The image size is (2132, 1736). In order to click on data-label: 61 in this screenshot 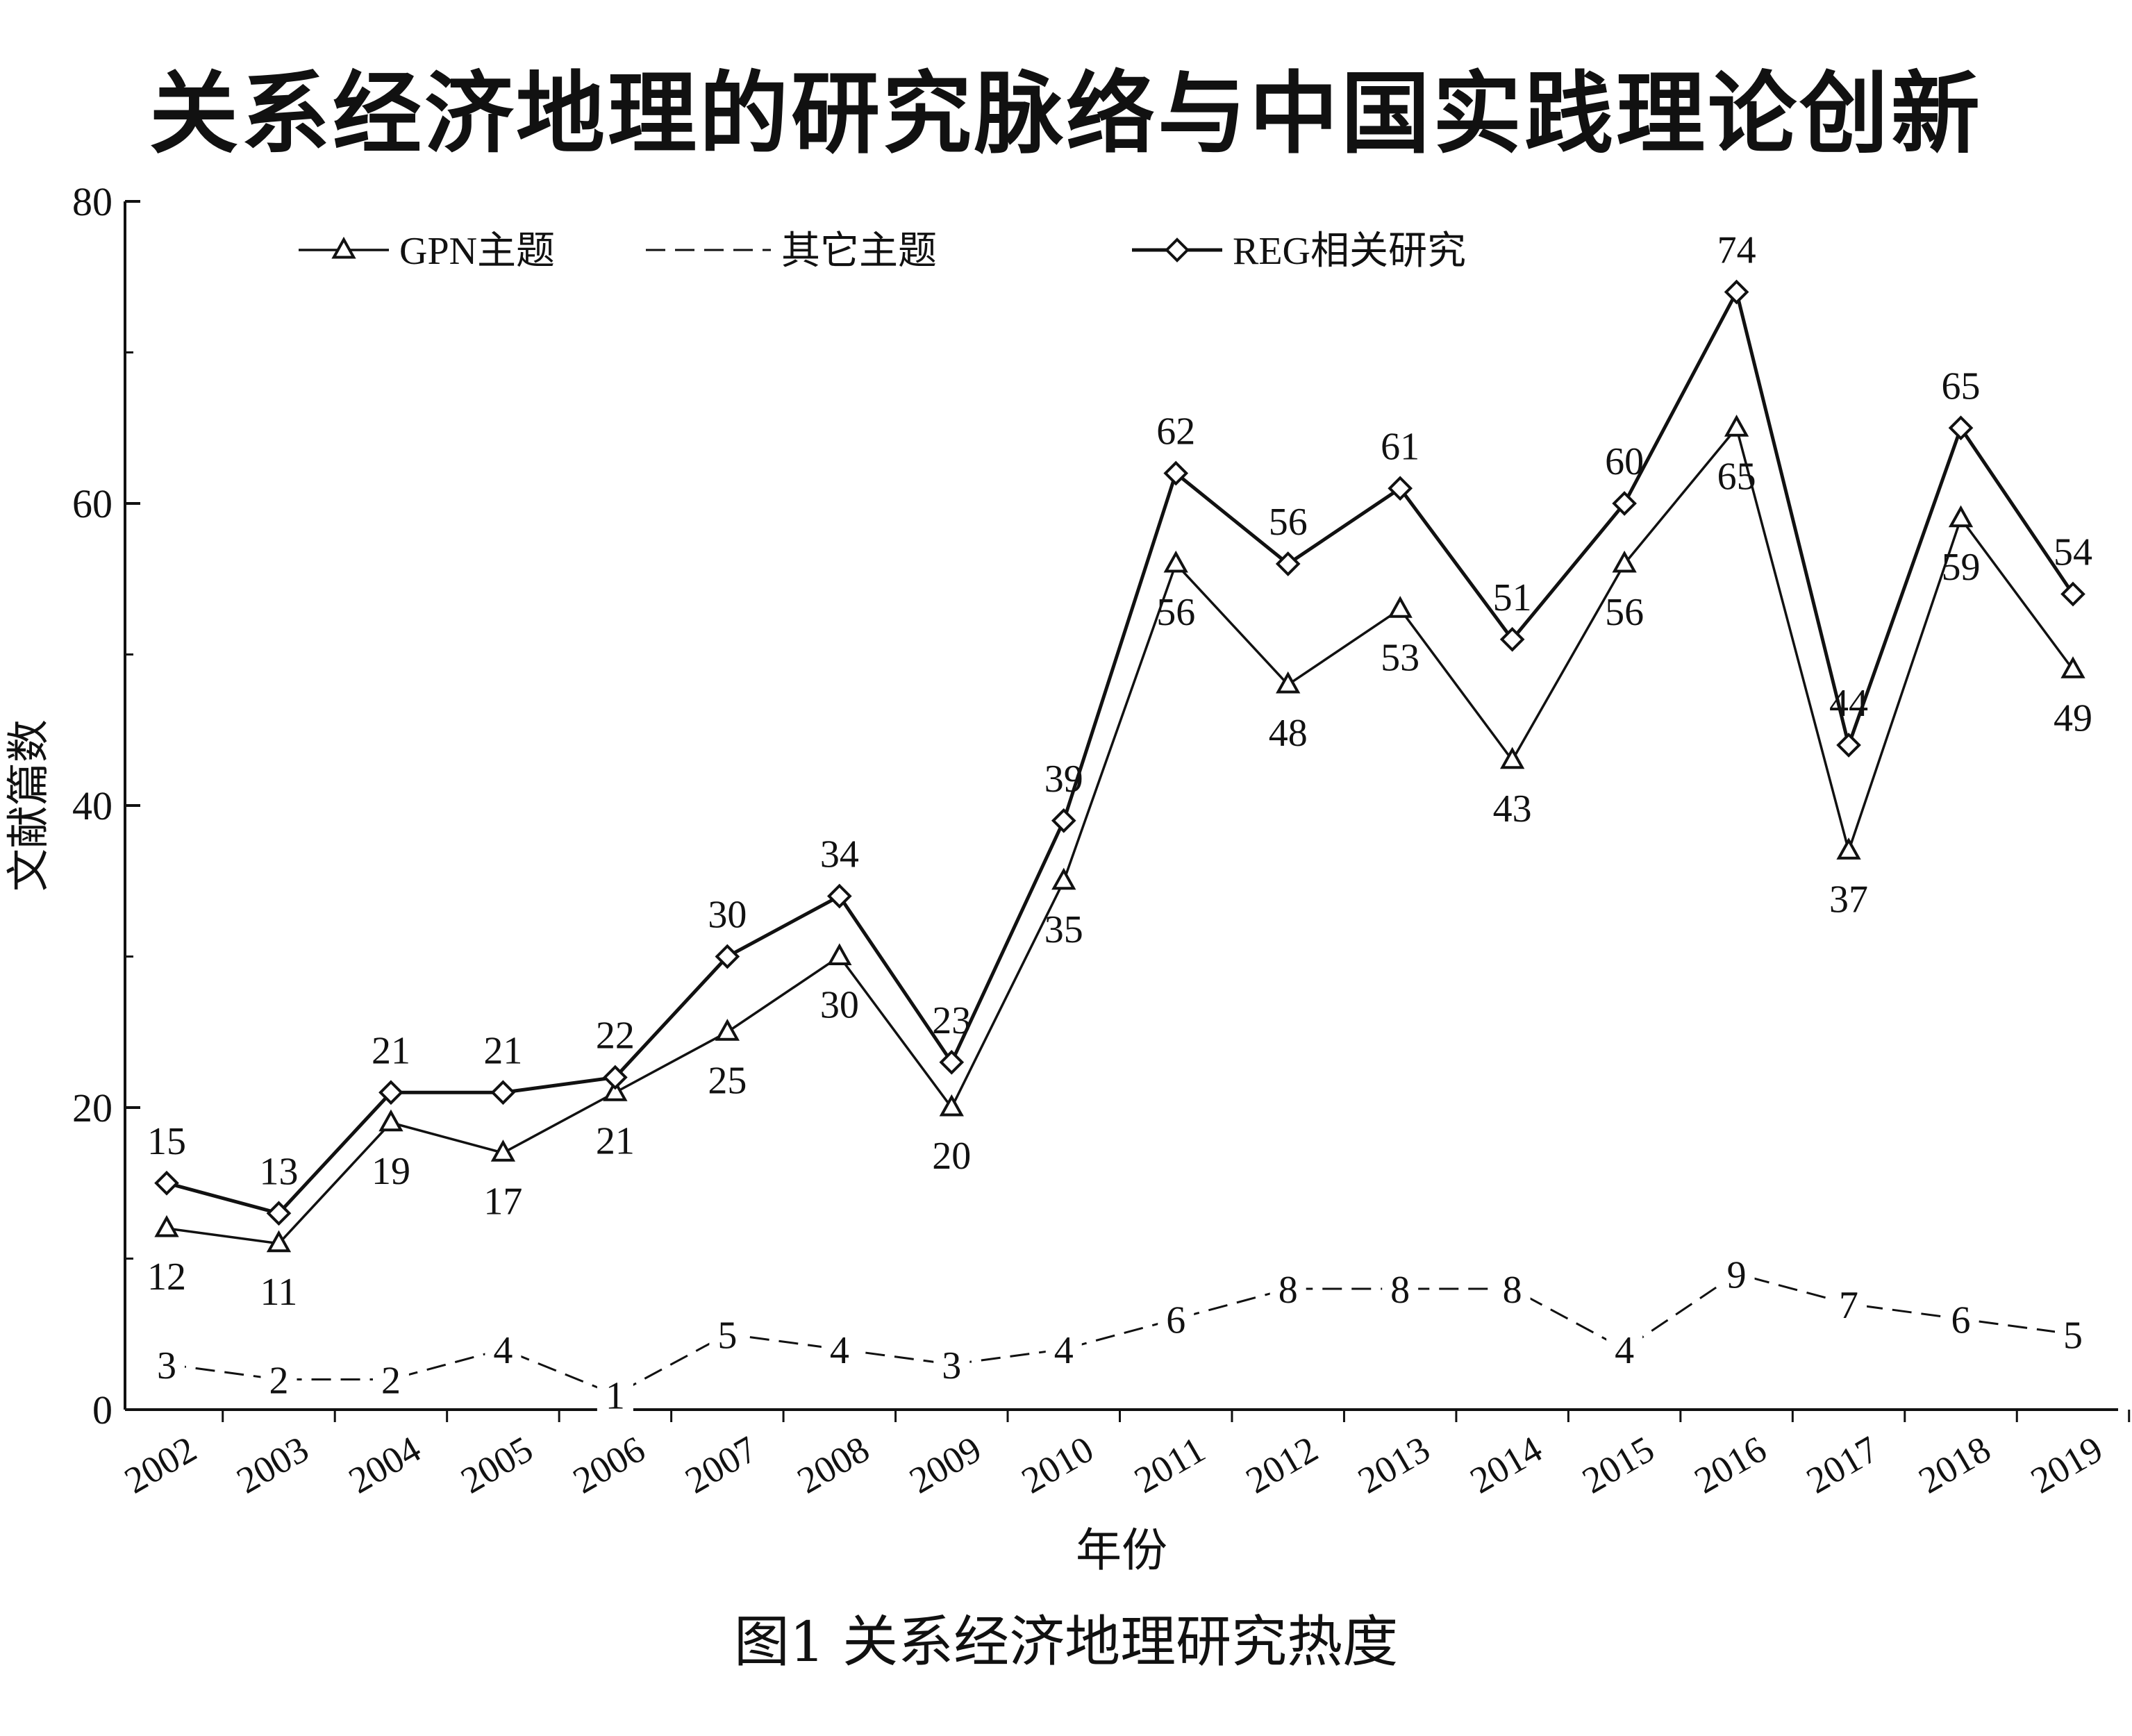, I will do `click(1400, 446)`.